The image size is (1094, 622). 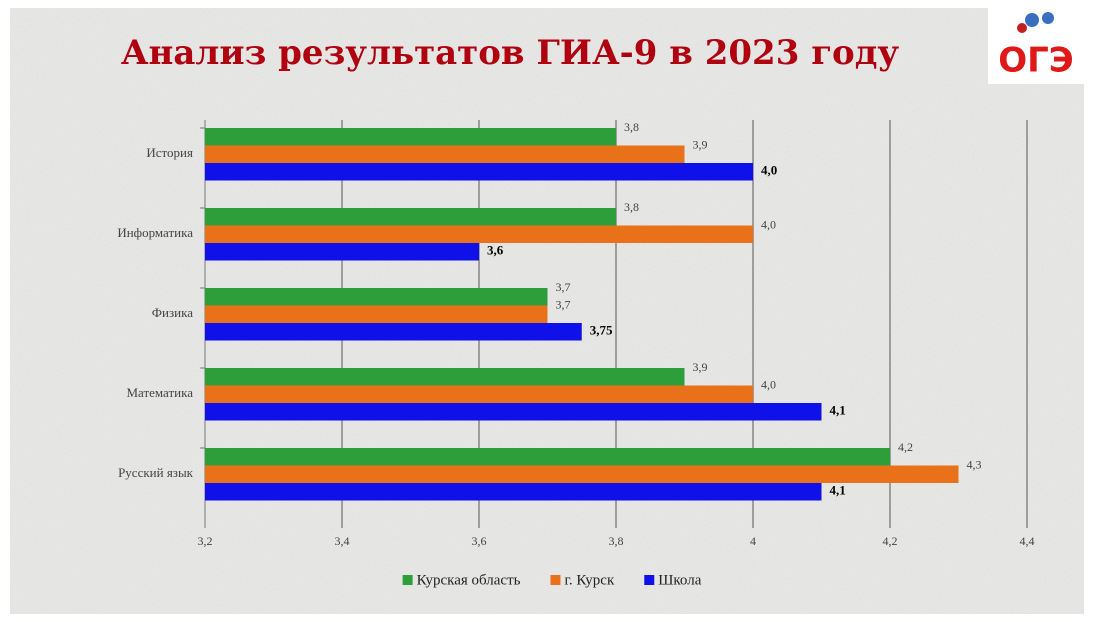 I want to click on value-label: 3,6, so click(x=495, y=250).